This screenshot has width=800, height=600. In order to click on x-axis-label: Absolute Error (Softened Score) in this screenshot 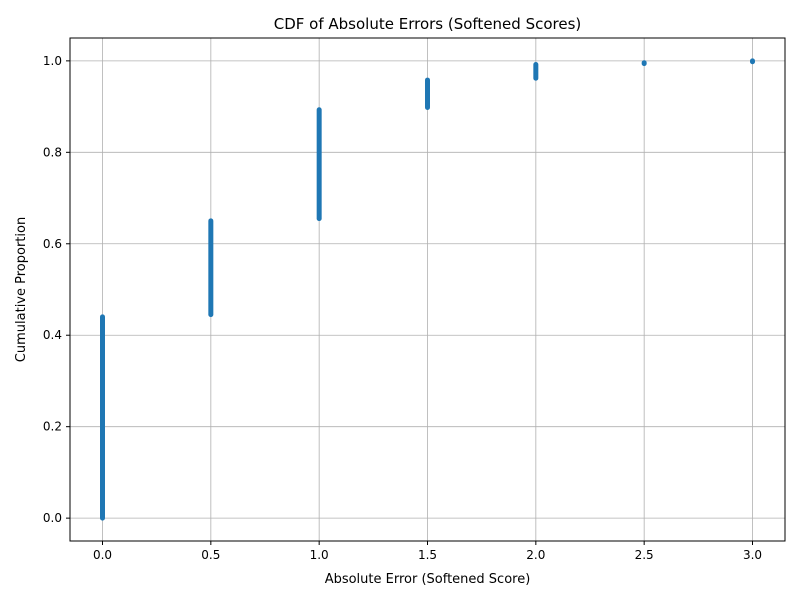, I will do `click(428, 579)`.